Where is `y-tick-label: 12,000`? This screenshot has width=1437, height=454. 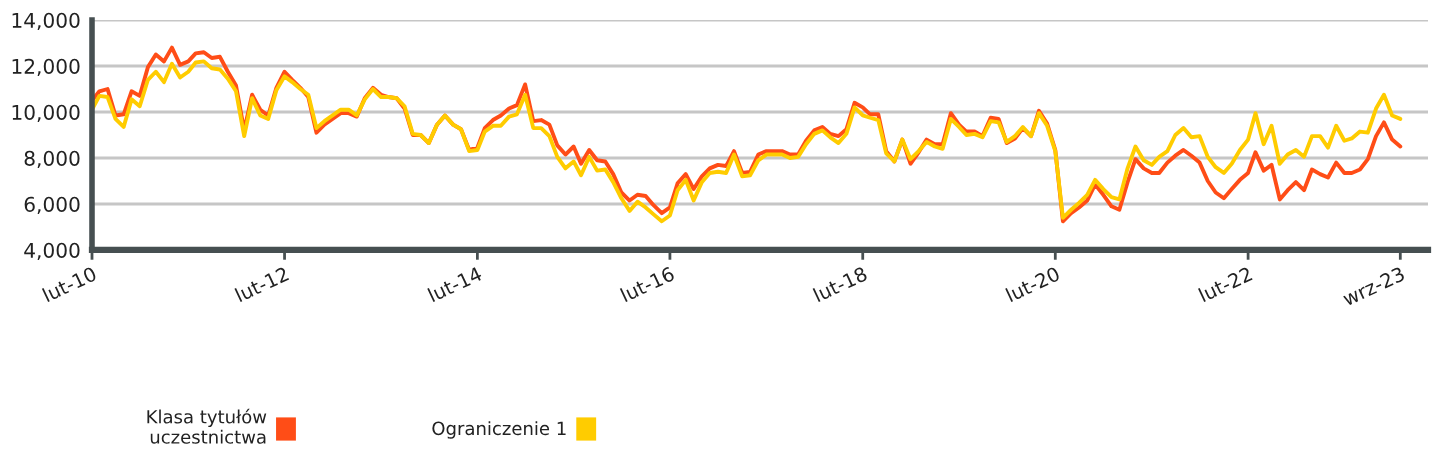
y-tick-label: 12,000 is located at coordinates (46, 67).